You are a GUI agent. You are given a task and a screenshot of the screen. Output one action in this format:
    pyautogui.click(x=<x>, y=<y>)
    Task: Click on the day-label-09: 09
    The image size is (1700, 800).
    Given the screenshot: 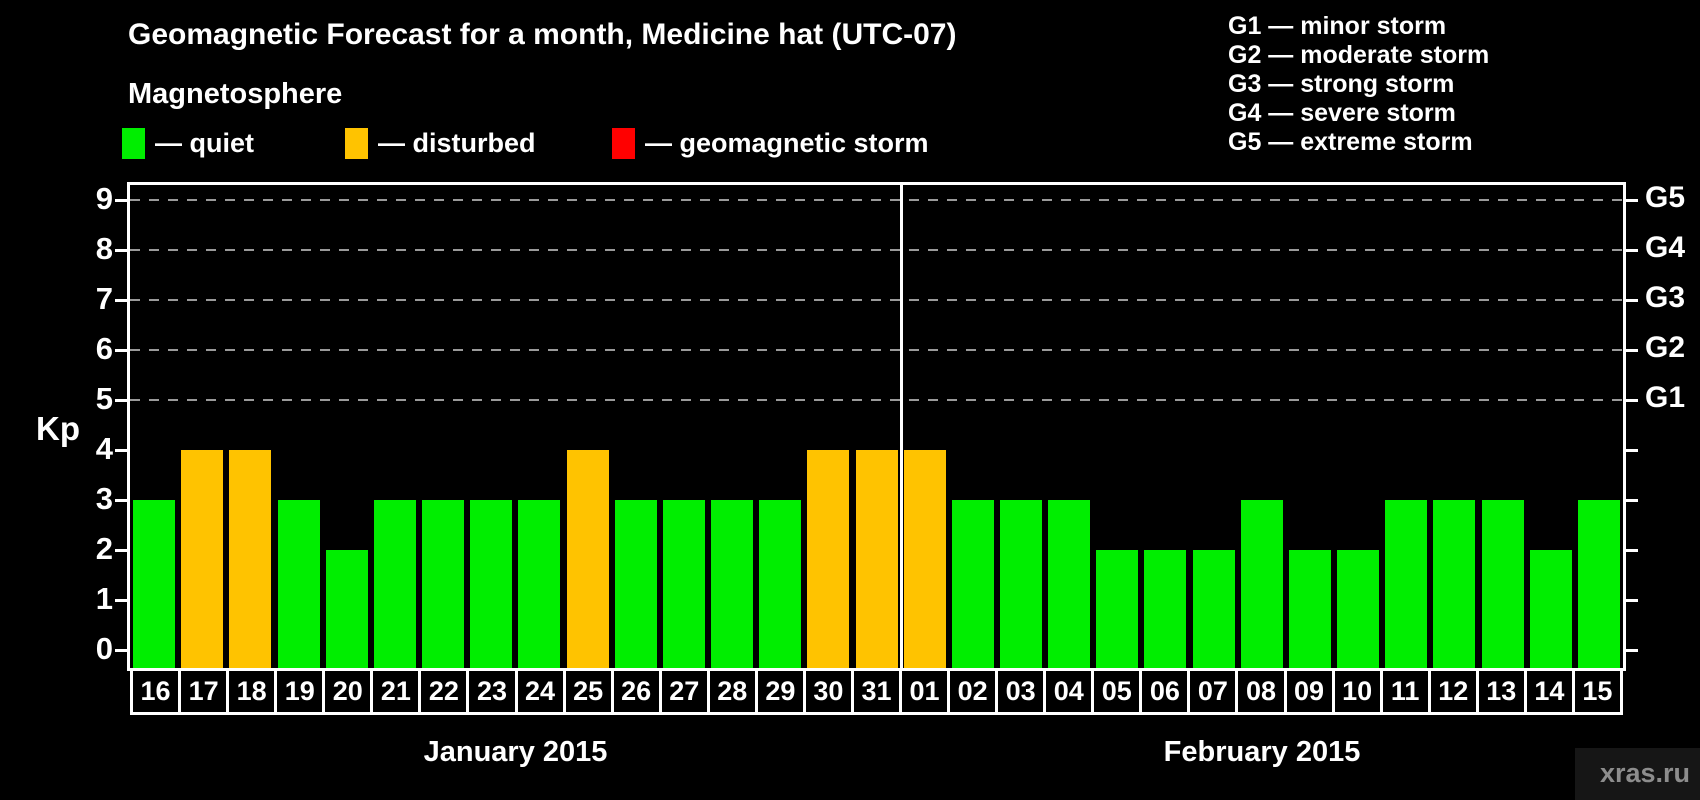 What is the action you would take?
    pyautogui.click(x=1307, y=691)
    